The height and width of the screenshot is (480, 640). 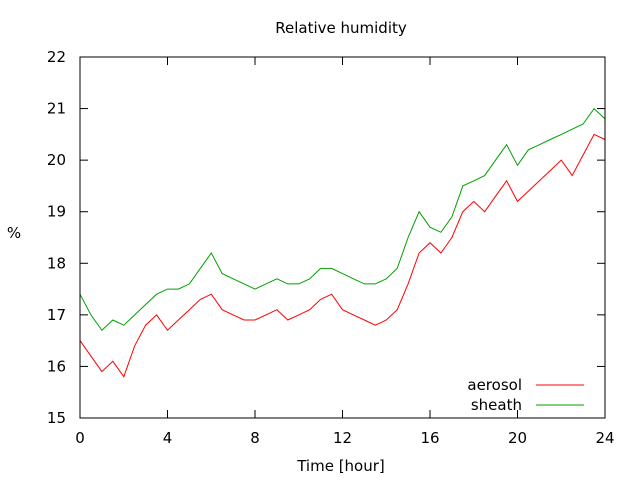 I want to click on x-tick-label: 4, so click(x=168, y=438).